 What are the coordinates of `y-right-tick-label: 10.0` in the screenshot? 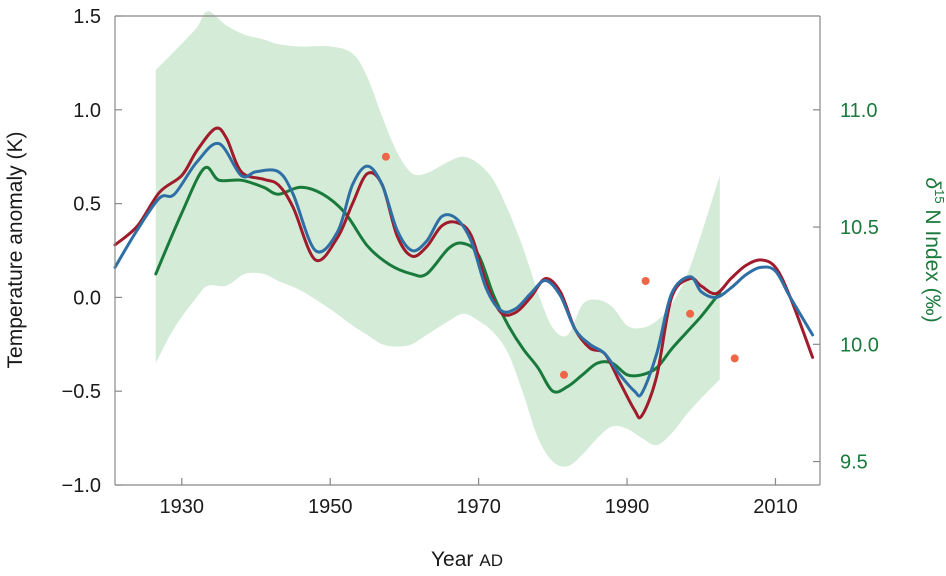 It's located at (859, 345).